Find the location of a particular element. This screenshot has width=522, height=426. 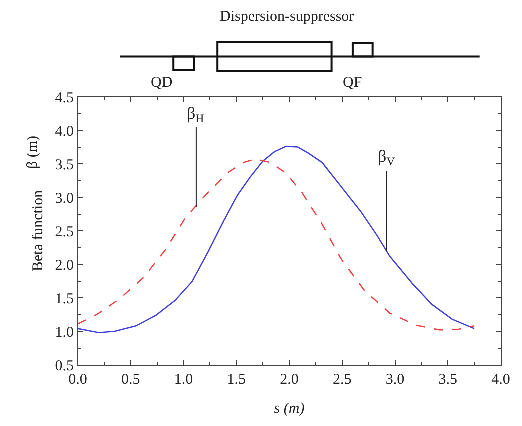

y-tick-label: 4.5 is located at coordinates (64, 98).